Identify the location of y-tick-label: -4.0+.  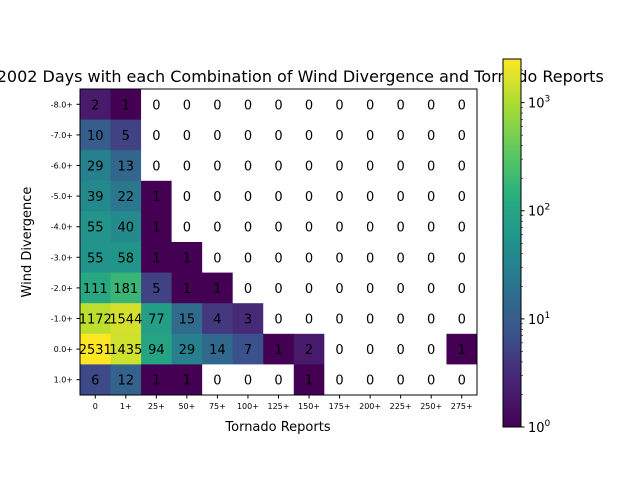
(62, 227).